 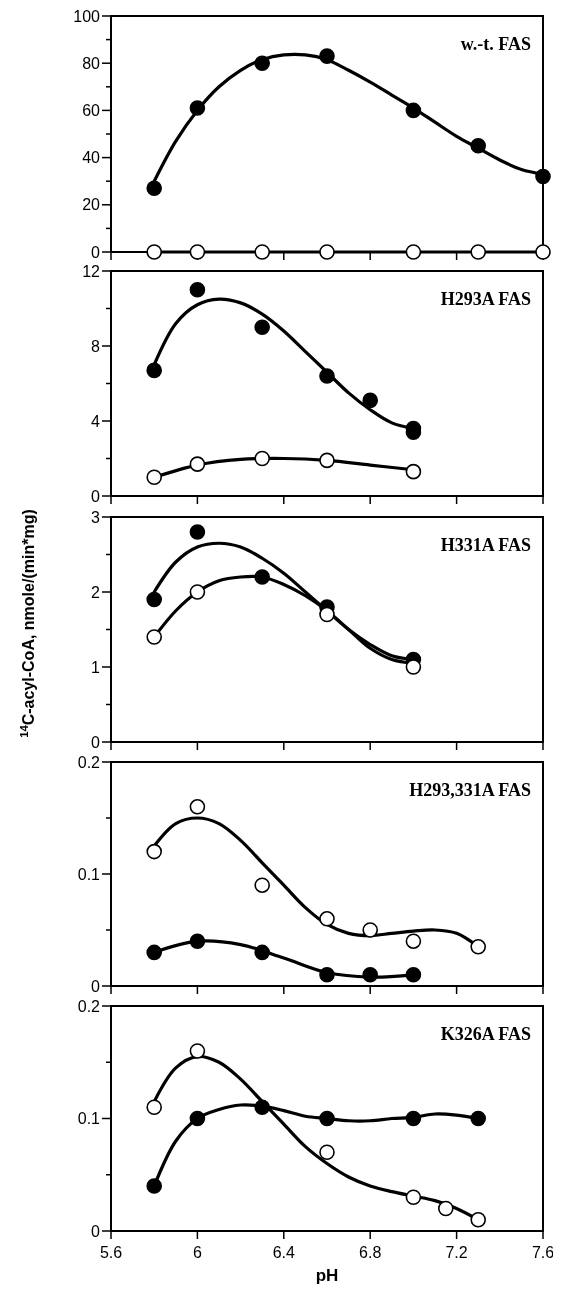 What do you see at coordinates (470, 790) in the screenshot?
I see `text: H293,331A FAS` at bounding box center [470, 790].